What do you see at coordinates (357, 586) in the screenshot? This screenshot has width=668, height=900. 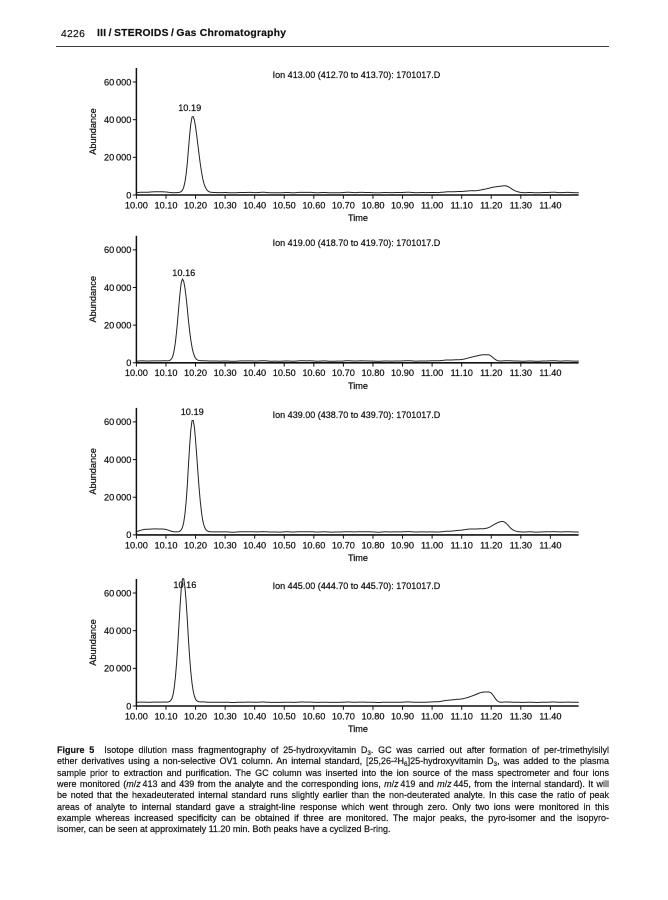 I see `svg-text:Ion 445.00 (444.70 to 445.70):: Ion 445.00 (444.70 to 445.70): 1701017.D` at bounding box center [357, 586].